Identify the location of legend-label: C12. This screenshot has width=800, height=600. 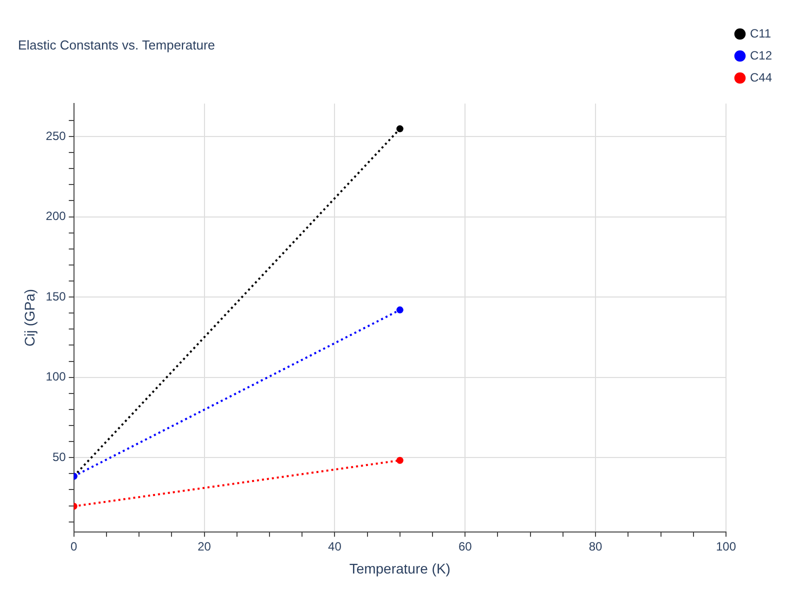
(761, 55).